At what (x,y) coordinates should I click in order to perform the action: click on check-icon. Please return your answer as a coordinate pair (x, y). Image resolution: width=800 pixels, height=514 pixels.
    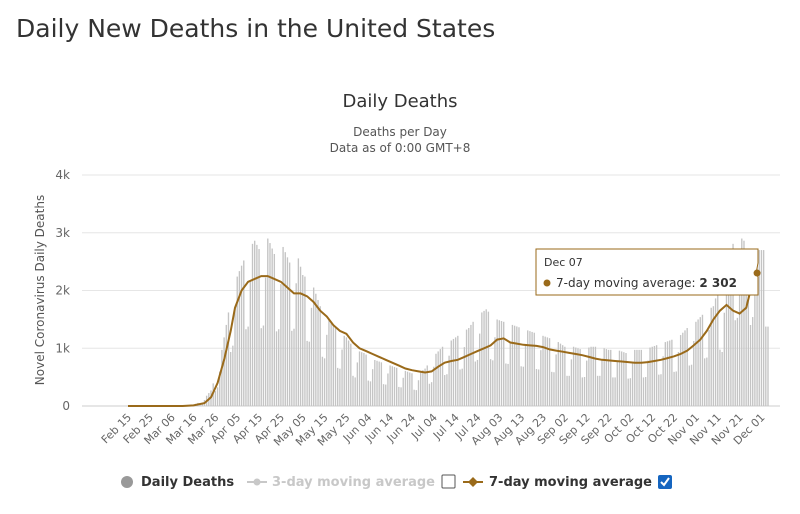
    Looking at the image, I should click on (665, 482).